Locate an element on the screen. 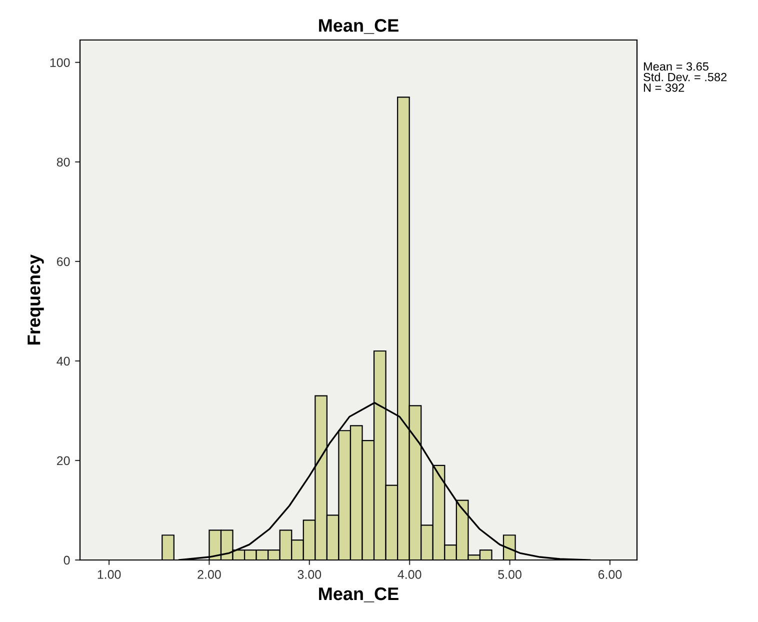 Image resolution: width=758 pixels, height=622 pixels. y-tick-label: 60 is located at coordinates (63, 261).